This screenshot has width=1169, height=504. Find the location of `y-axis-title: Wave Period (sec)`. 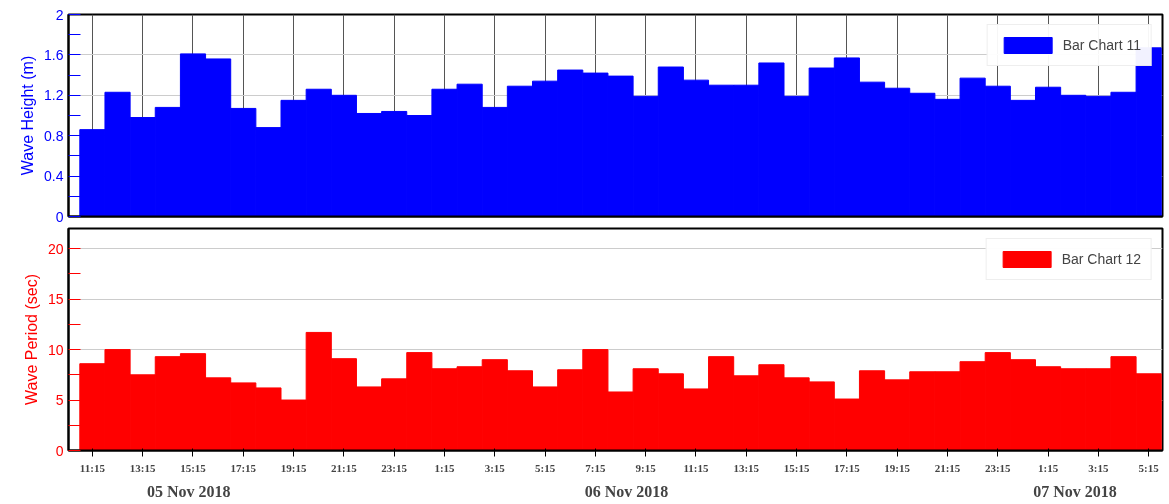

y-axis-title: Wave Period (sec) is located at coordinates (31, 339).